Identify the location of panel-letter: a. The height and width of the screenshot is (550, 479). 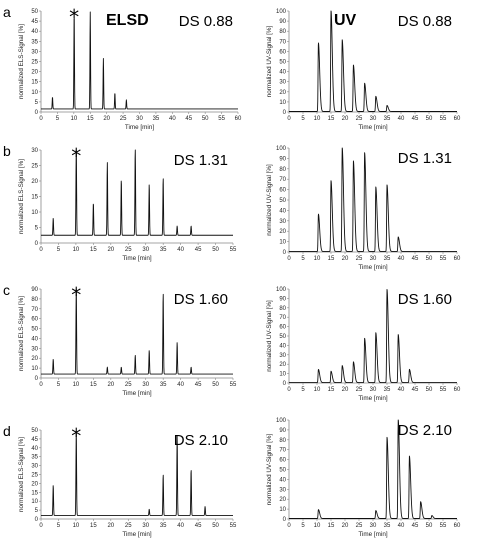
(7, 12).